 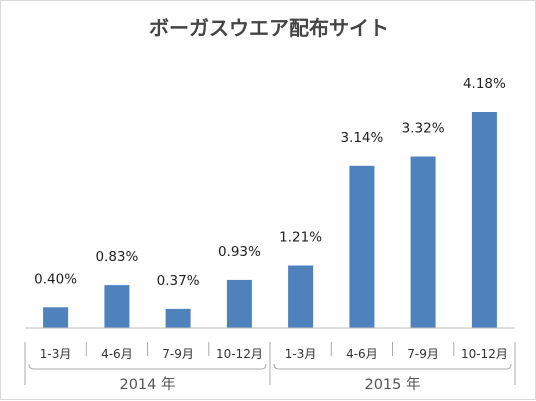 I want to click on year-group-label: 2014 年, so click(x=147, y=384).